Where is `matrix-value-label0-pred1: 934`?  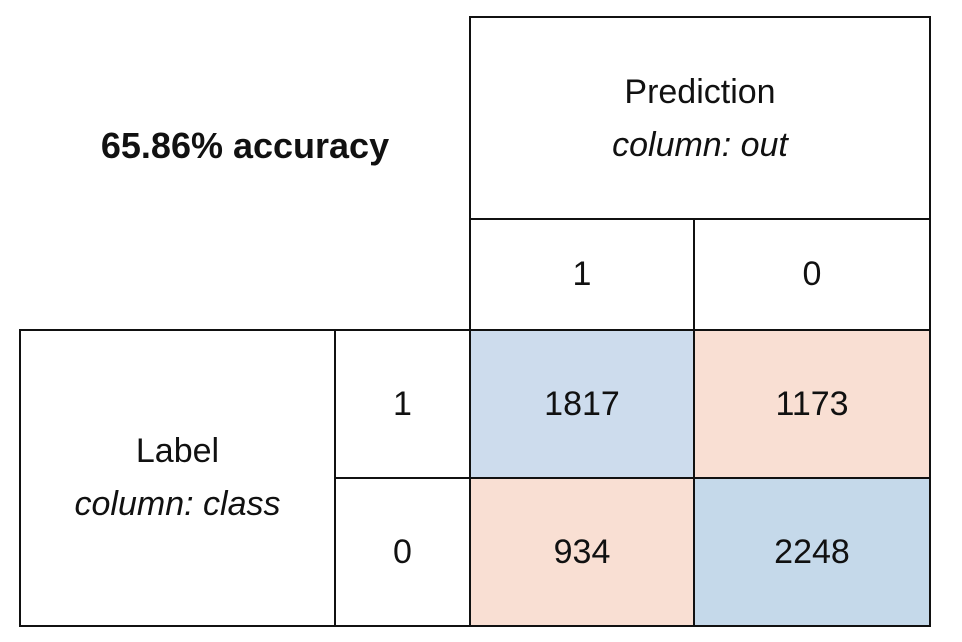 matrix-value-label0-pred1: 934 is located at coordinates (582, 551).